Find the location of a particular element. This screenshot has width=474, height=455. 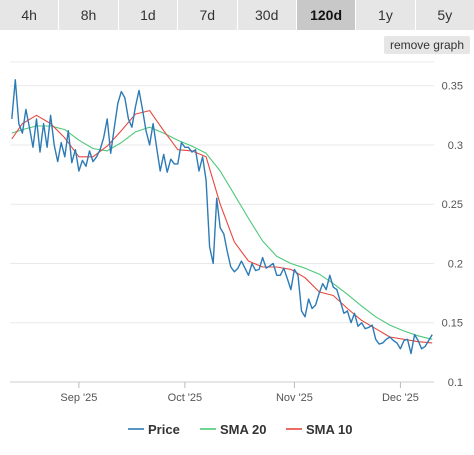

y-tick-label: 0.3 is located at coordinates (455, 146).